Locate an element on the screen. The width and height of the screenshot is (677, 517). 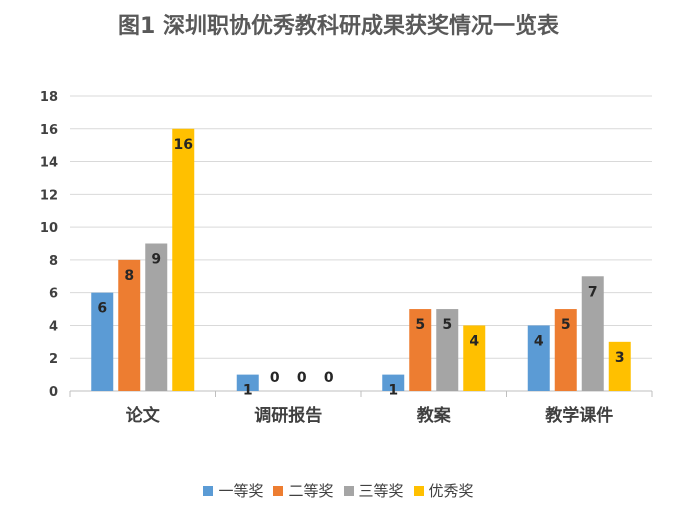
data-label: 8 is located at coordinates (129, 276).